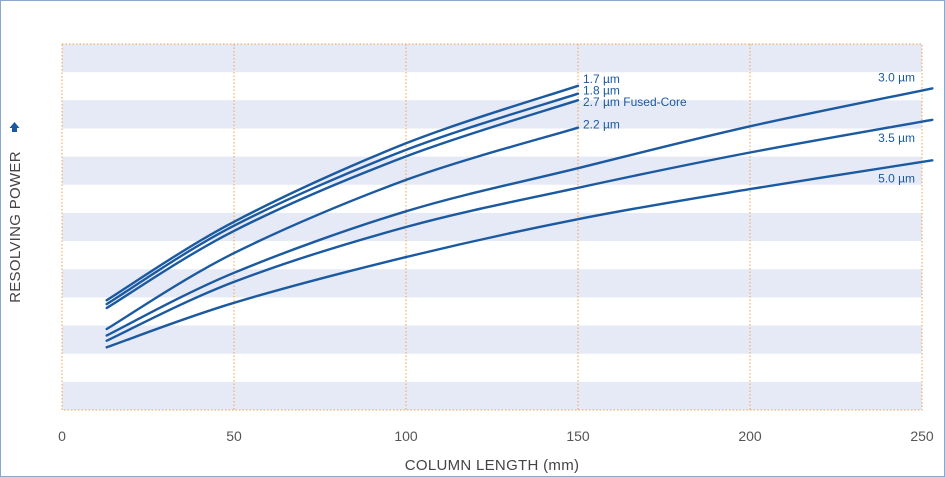 The image size is (945, 477). Describe the element at coordinates (635, 102) in the screenshot. I see `series-label: 2.7 µm Fused-Core` at that location.